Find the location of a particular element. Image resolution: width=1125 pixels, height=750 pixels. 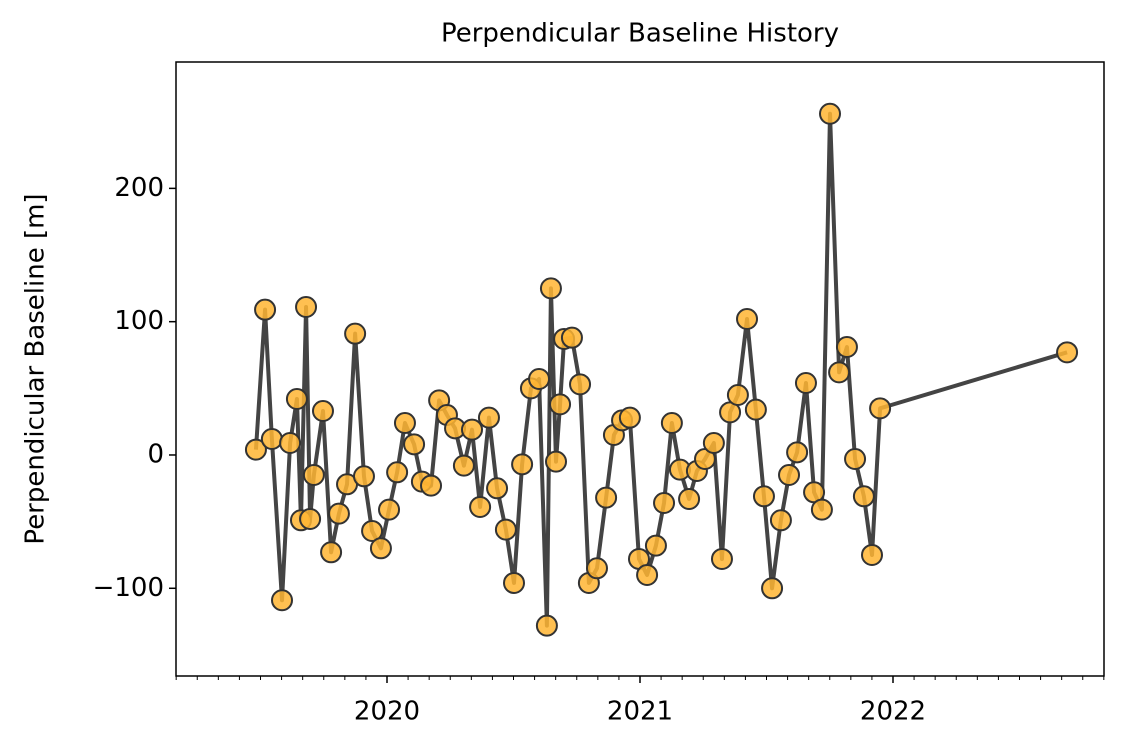

chart-title: Perpendicular Baseline History is located at coordinates (640, 34).